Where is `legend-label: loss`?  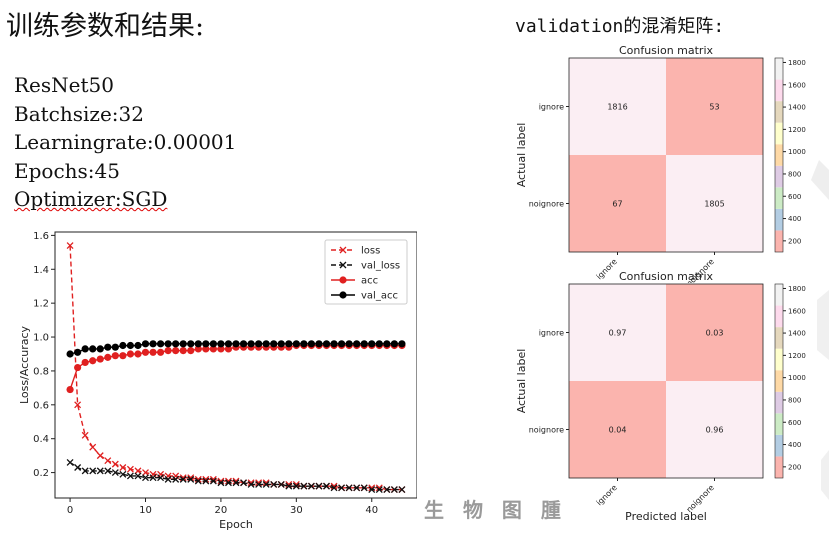
legend-label: loss is located at coordinates (370, 251).